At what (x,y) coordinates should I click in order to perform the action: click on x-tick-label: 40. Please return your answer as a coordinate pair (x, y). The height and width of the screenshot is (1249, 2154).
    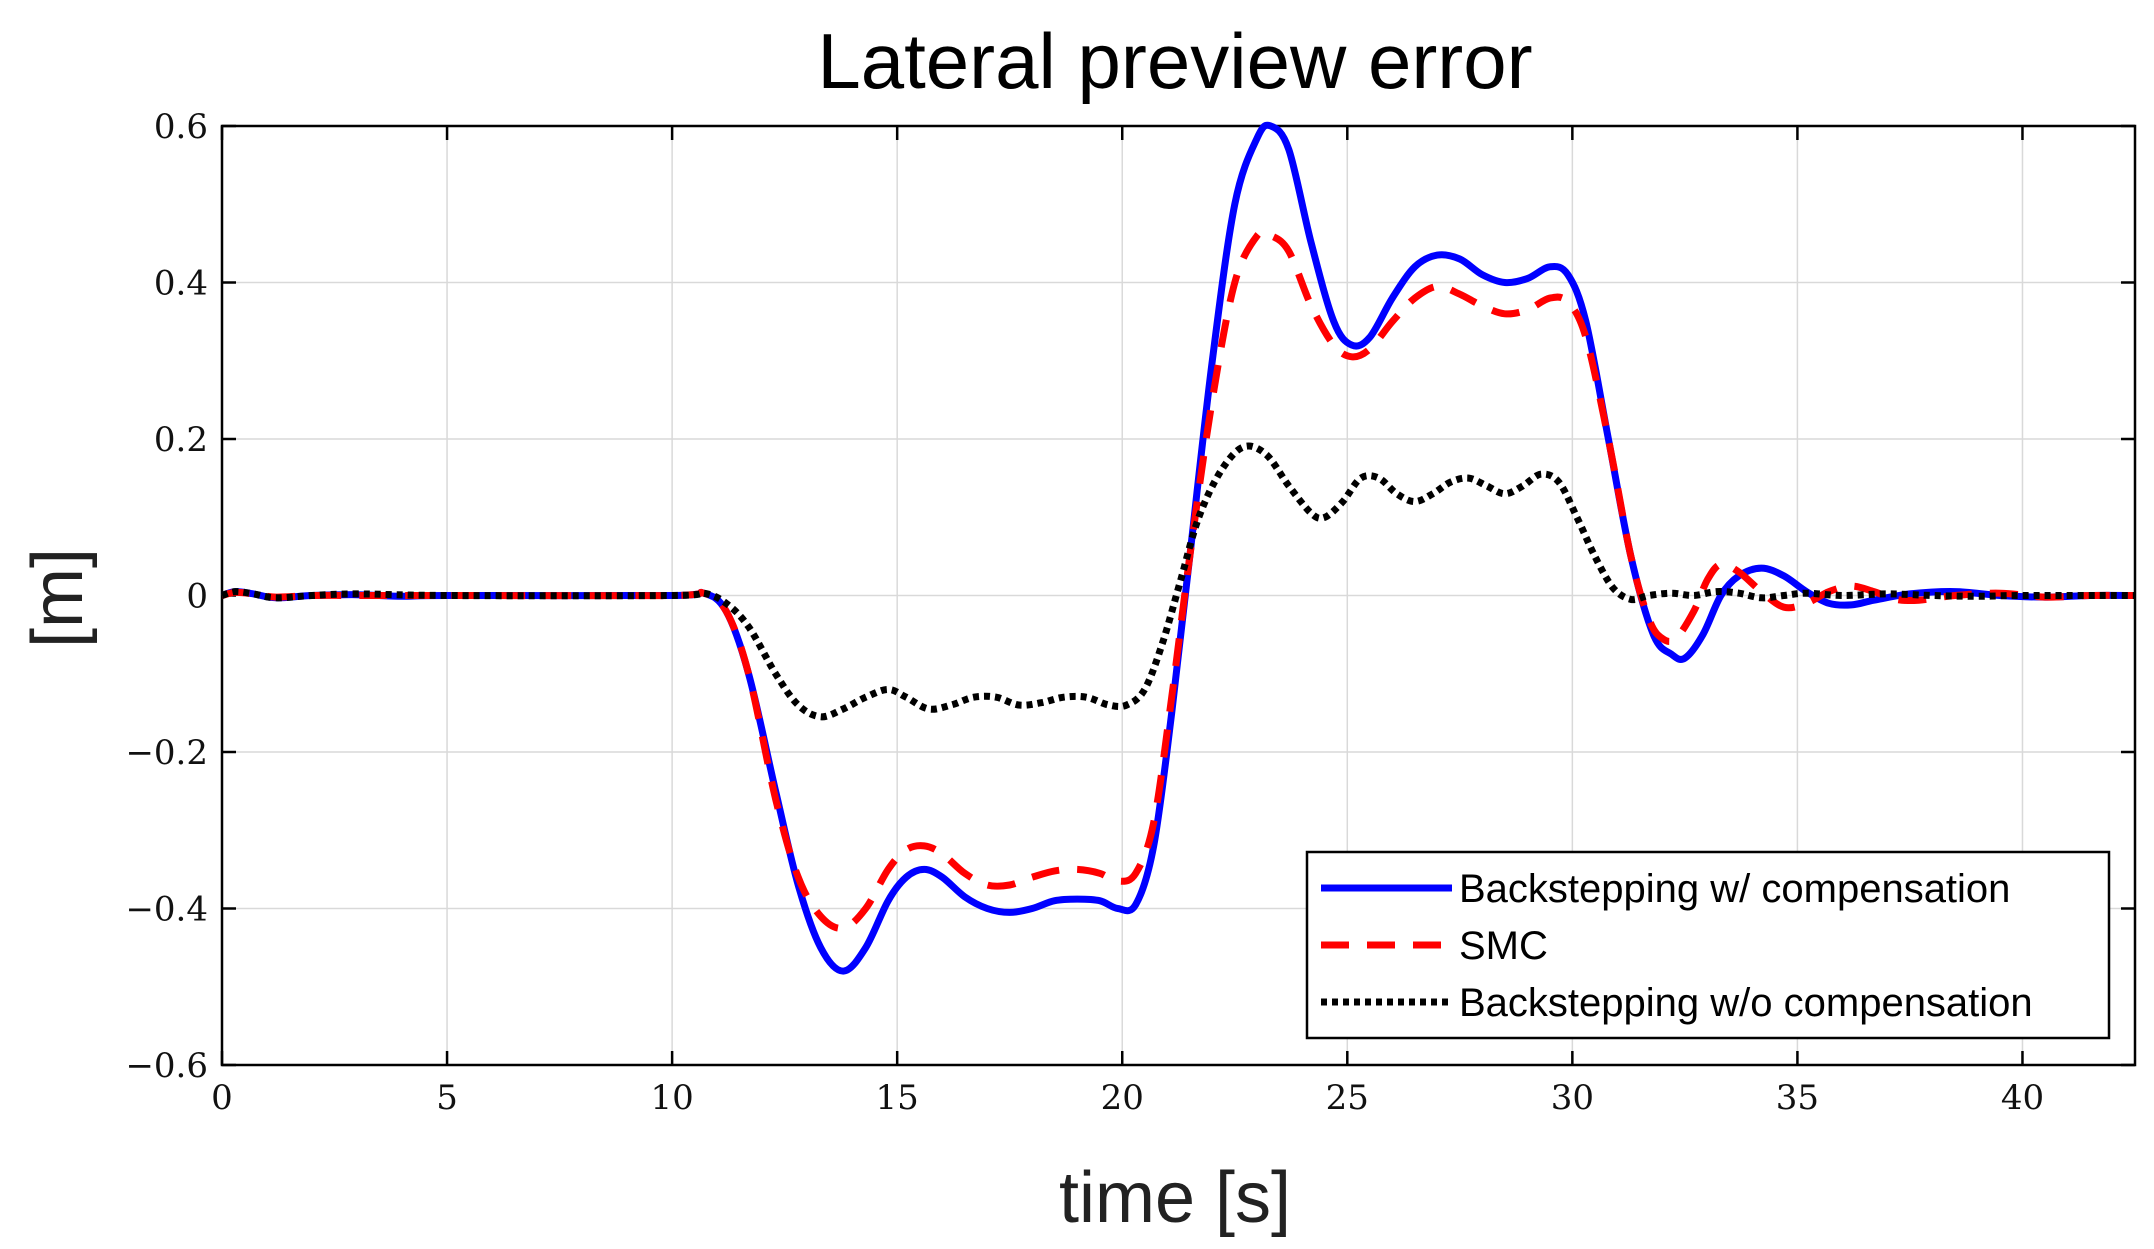
    Looking at the image, I should click on (2022, 1098).